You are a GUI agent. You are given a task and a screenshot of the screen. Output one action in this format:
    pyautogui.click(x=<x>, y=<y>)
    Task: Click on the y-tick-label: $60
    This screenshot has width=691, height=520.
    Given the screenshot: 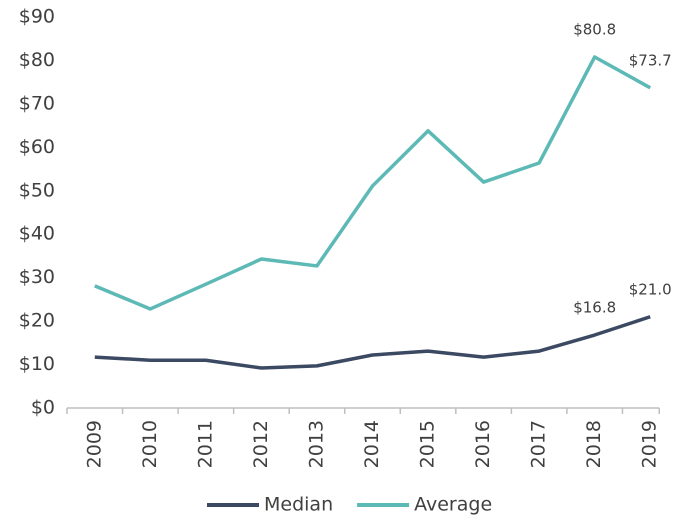 What is the action you would take?
    pyautogui.click(x=37, y=147)
    